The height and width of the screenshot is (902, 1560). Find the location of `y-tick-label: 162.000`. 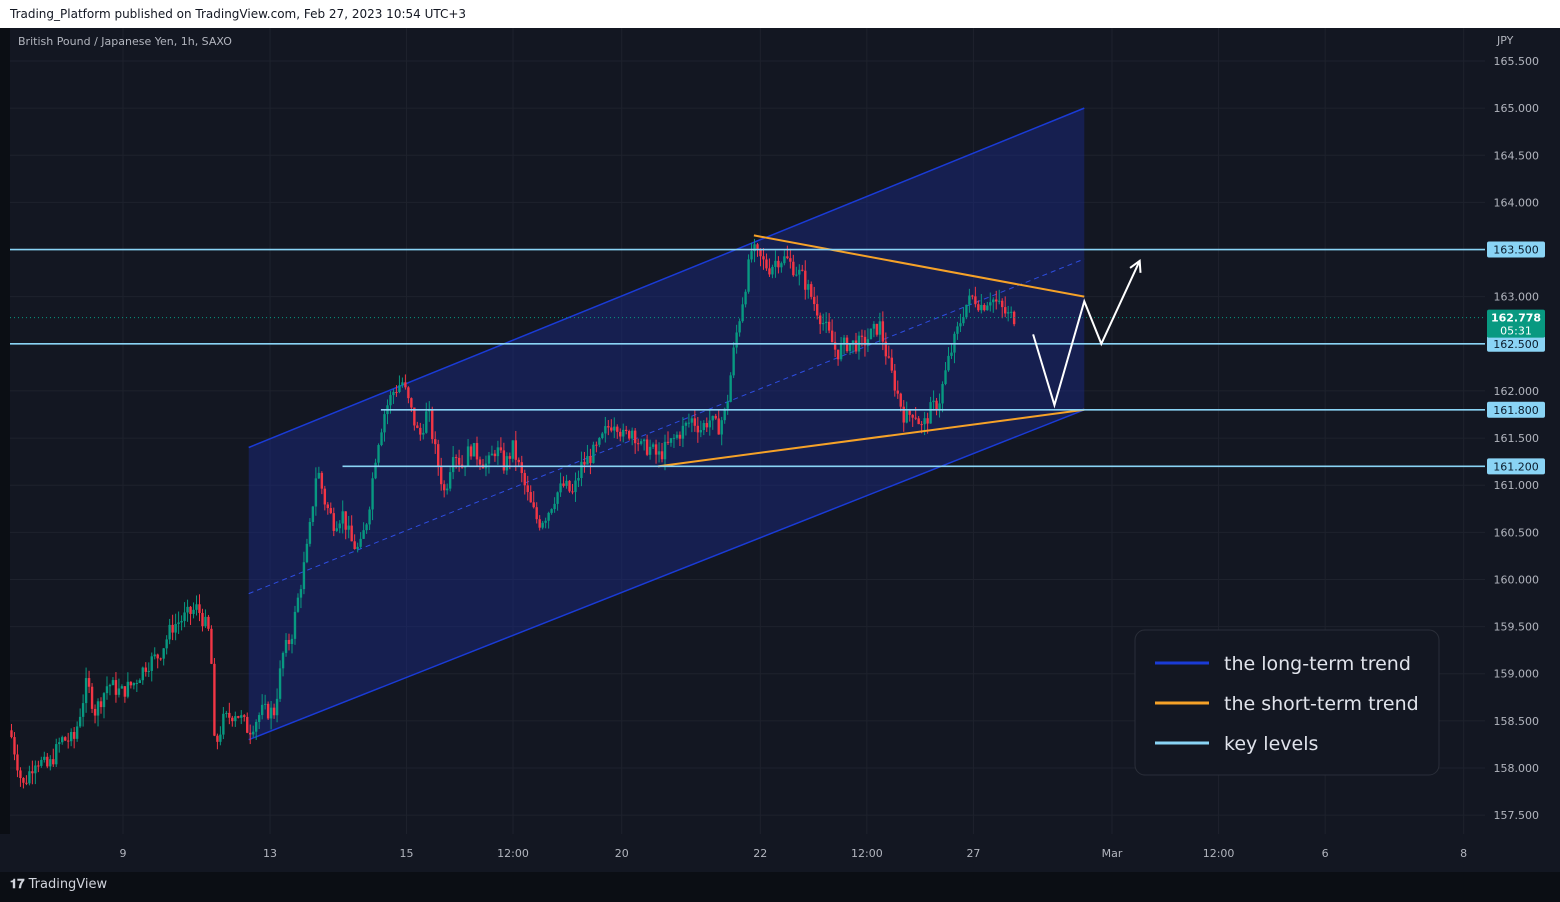

y-tick-label: 162.000 is located at coordinates (1517, 391).